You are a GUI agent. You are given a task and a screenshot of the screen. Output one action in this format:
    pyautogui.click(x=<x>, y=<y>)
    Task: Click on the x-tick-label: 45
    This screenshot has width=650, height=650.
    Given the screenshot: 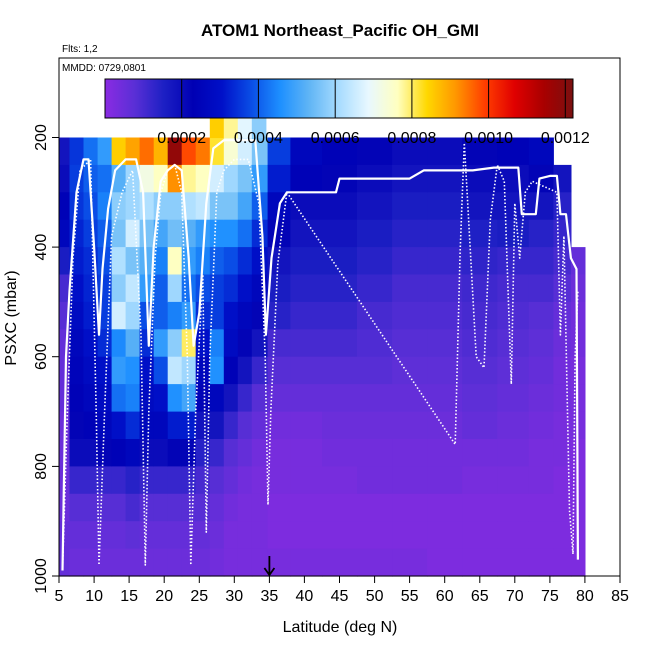 What is the action you would take?
    pyautogui.click(x=340, y=596)
    